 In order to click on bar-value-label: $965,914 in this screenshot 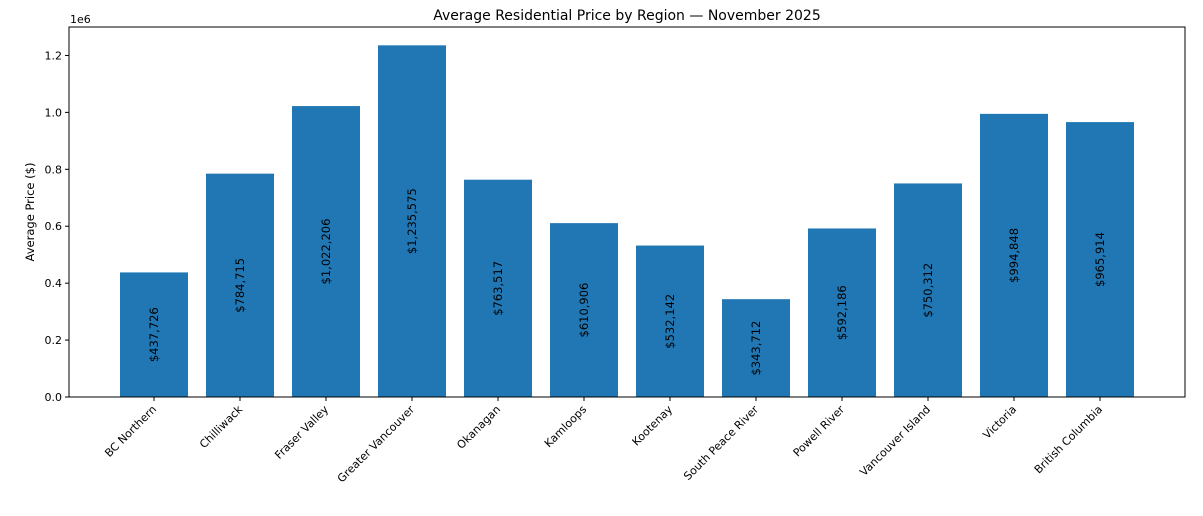, I will do `click(1100, 259)`.